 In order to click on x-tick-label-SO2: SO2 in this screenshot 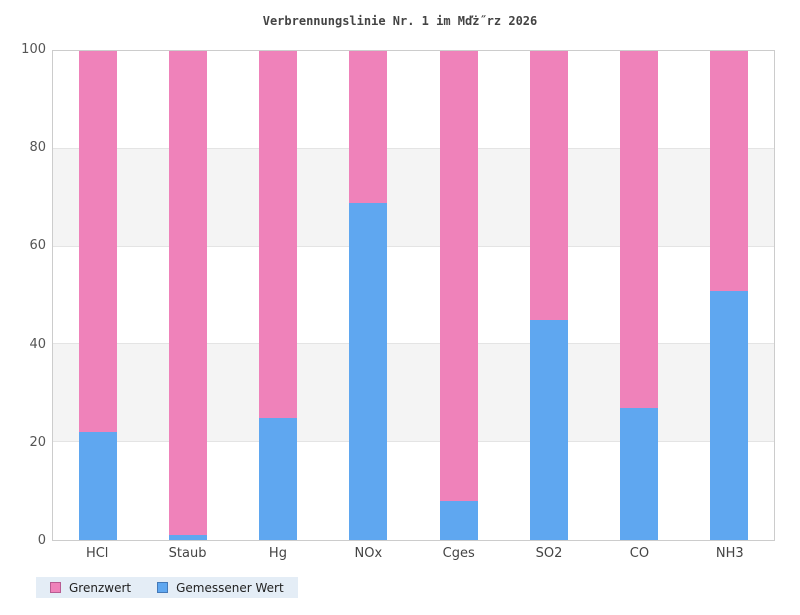, I will do `click(549, 553)`.